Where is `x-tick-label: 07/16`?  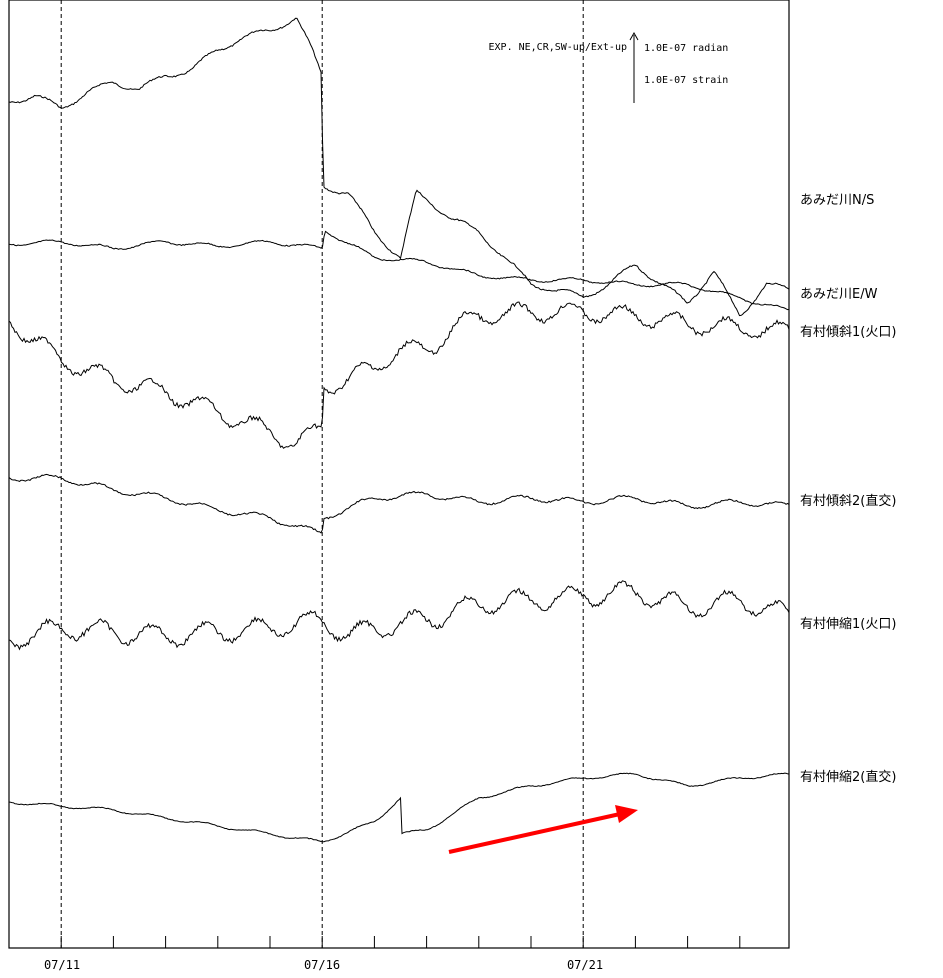
x-tick-label: 07/16 is located at coordinates (322, 965).